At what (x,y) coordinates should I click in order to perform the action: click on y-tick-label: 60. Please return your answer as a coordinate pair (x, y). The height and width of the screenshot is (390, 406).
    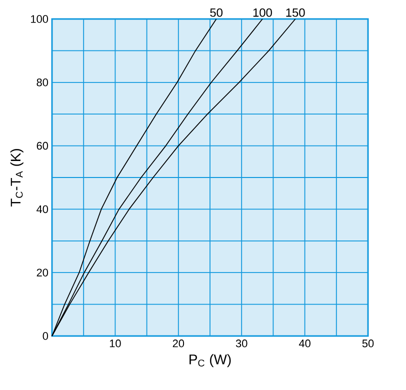
    Looking at the image, I should click on (42, 146).